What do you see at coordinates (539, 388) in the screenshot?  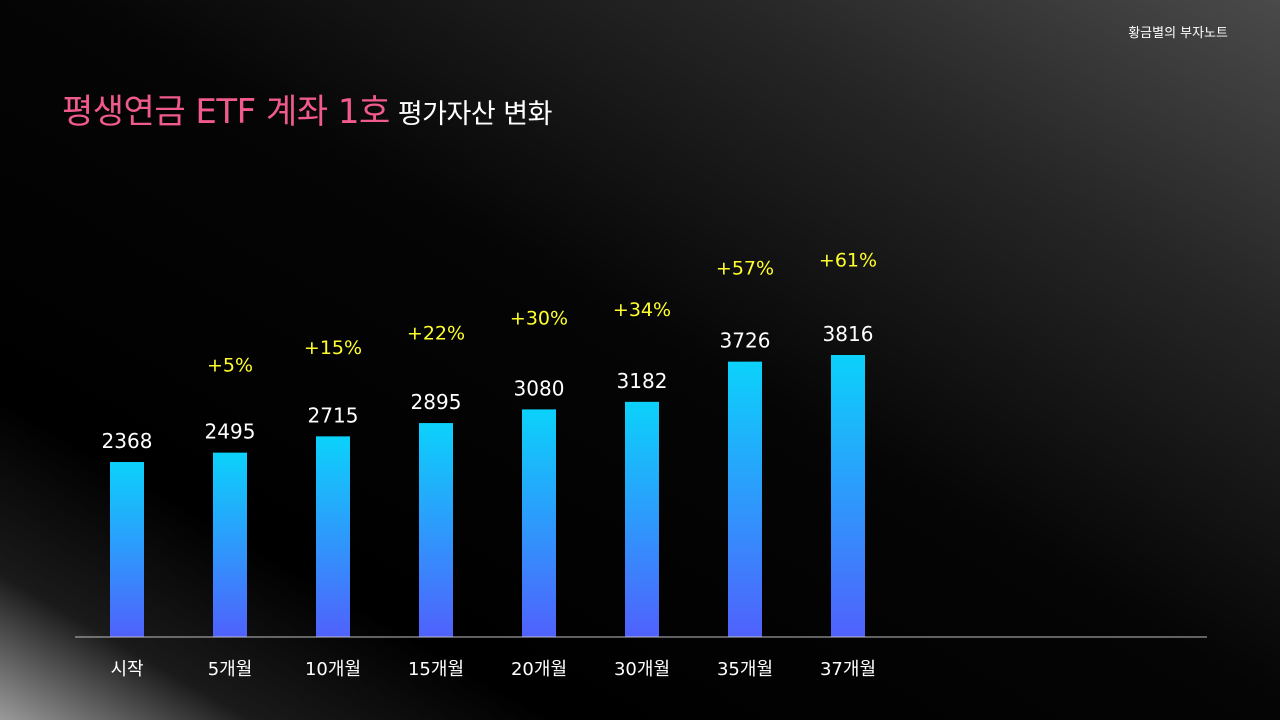 I see `value-label-4: 3080` at bounding box center [539, 388].